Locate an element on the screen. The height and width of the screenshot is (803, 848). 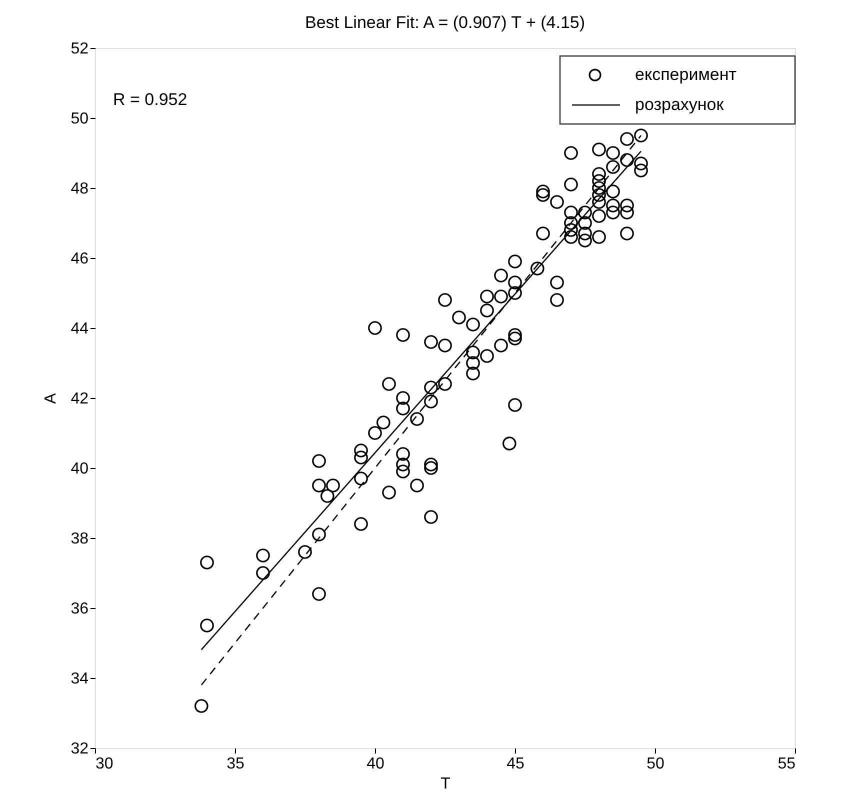
y-tick-label: 40 is located at coordinates (79, 469).